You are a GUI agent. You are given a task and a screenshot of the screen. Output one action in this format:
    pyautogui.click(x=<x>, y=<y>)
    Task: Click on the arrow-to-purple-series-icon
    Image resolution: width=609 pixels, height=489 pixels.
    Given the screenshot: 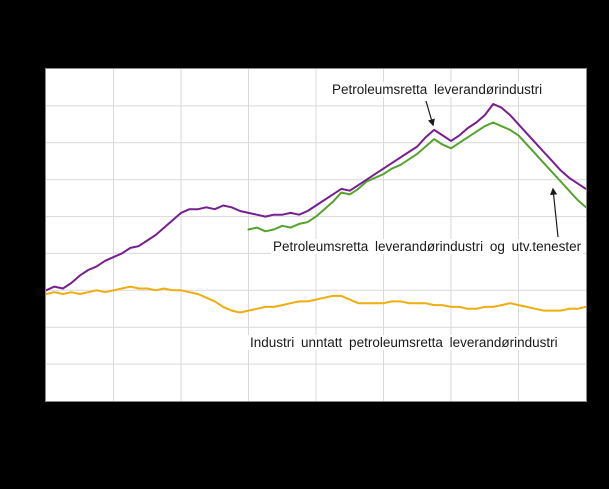 What is the action you would take?
    pyautogui.click(x=430, y=113)
    